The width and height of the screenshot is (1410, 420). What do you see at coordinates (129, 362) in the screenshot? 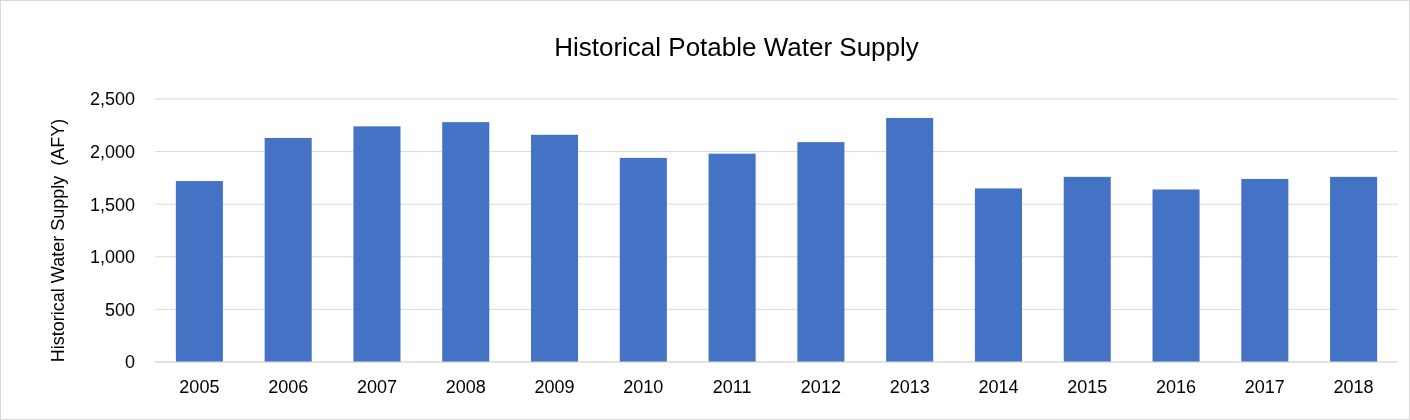
I see `y-tick-label: 0` at bounding box center [129, 362].